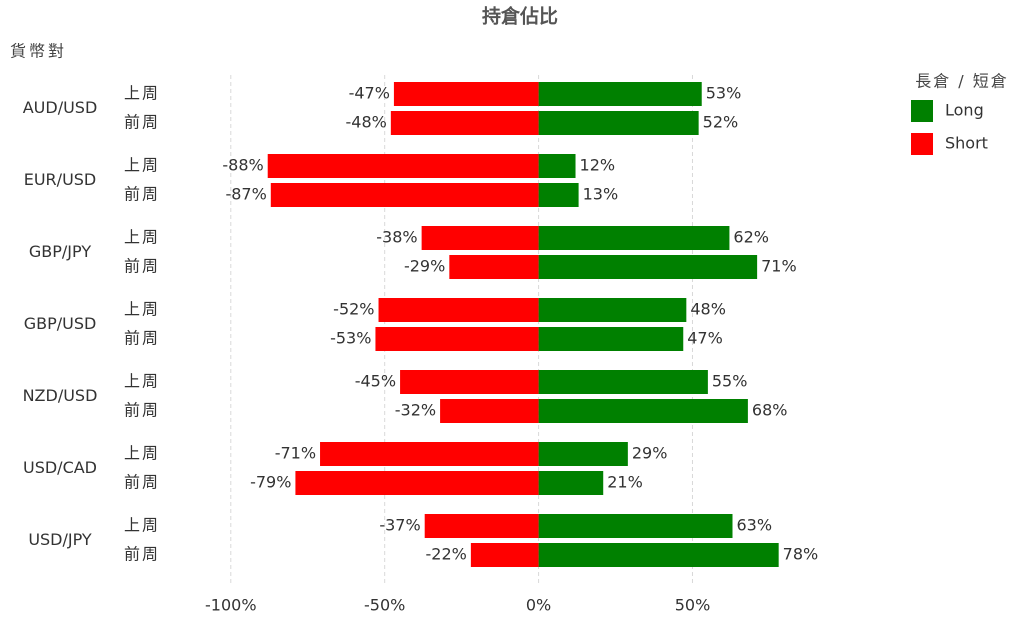  What do you see at coordinates (751, 237) in the screenshot?
I see `data-label: 62%` at bounding box center [751, 237].